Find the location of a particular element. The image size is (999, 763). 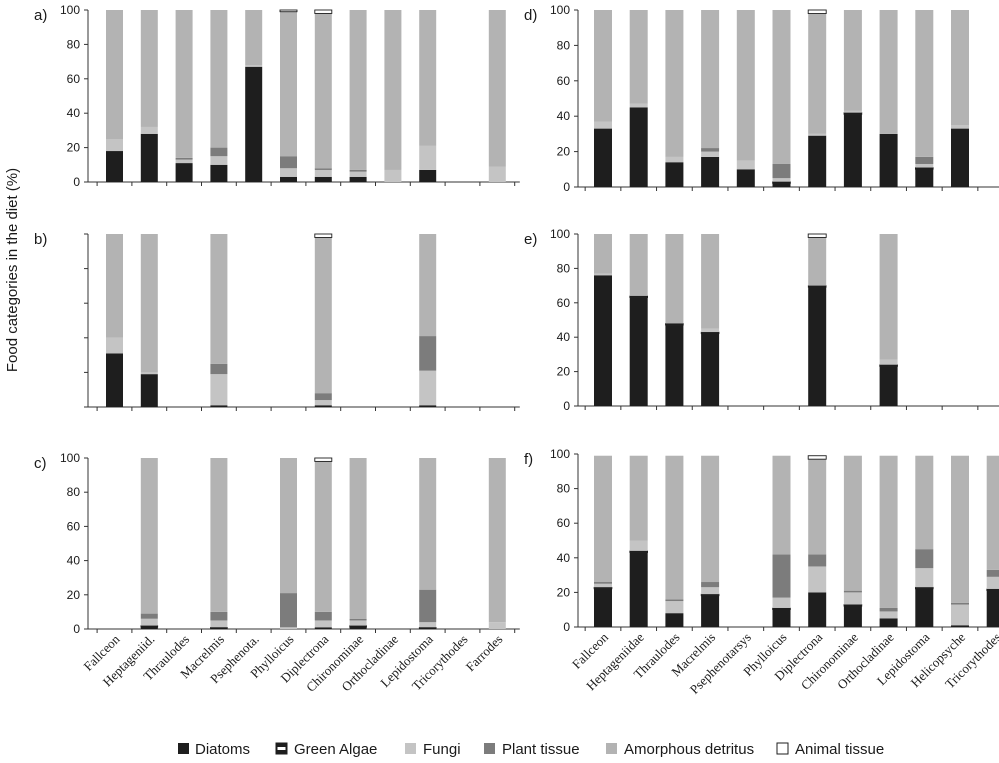

legend-label: Animal tissue is located at coordinates (839, 749).